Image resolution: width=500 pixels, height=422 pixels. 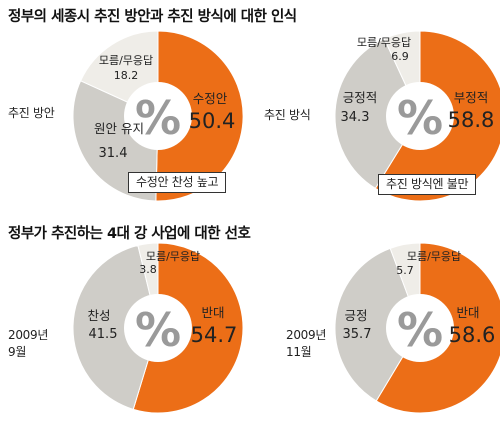 I want to click on slice-label: 수정안, so click(x=210, y=98).